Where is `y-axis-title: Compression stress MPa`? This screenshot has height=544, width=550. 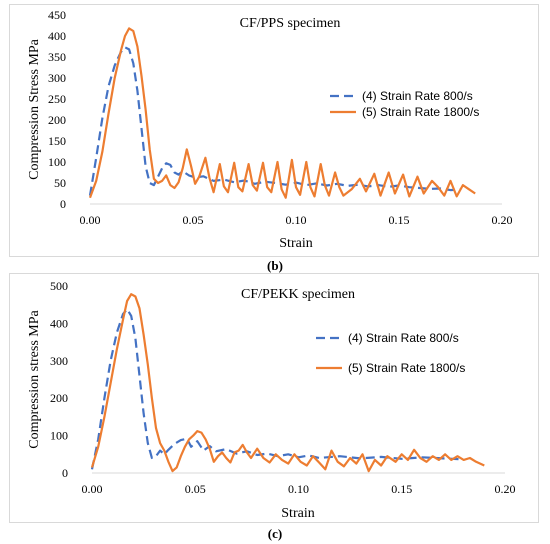 y-axis-title: Compression stress MPa is located at coordinates (34, 378).